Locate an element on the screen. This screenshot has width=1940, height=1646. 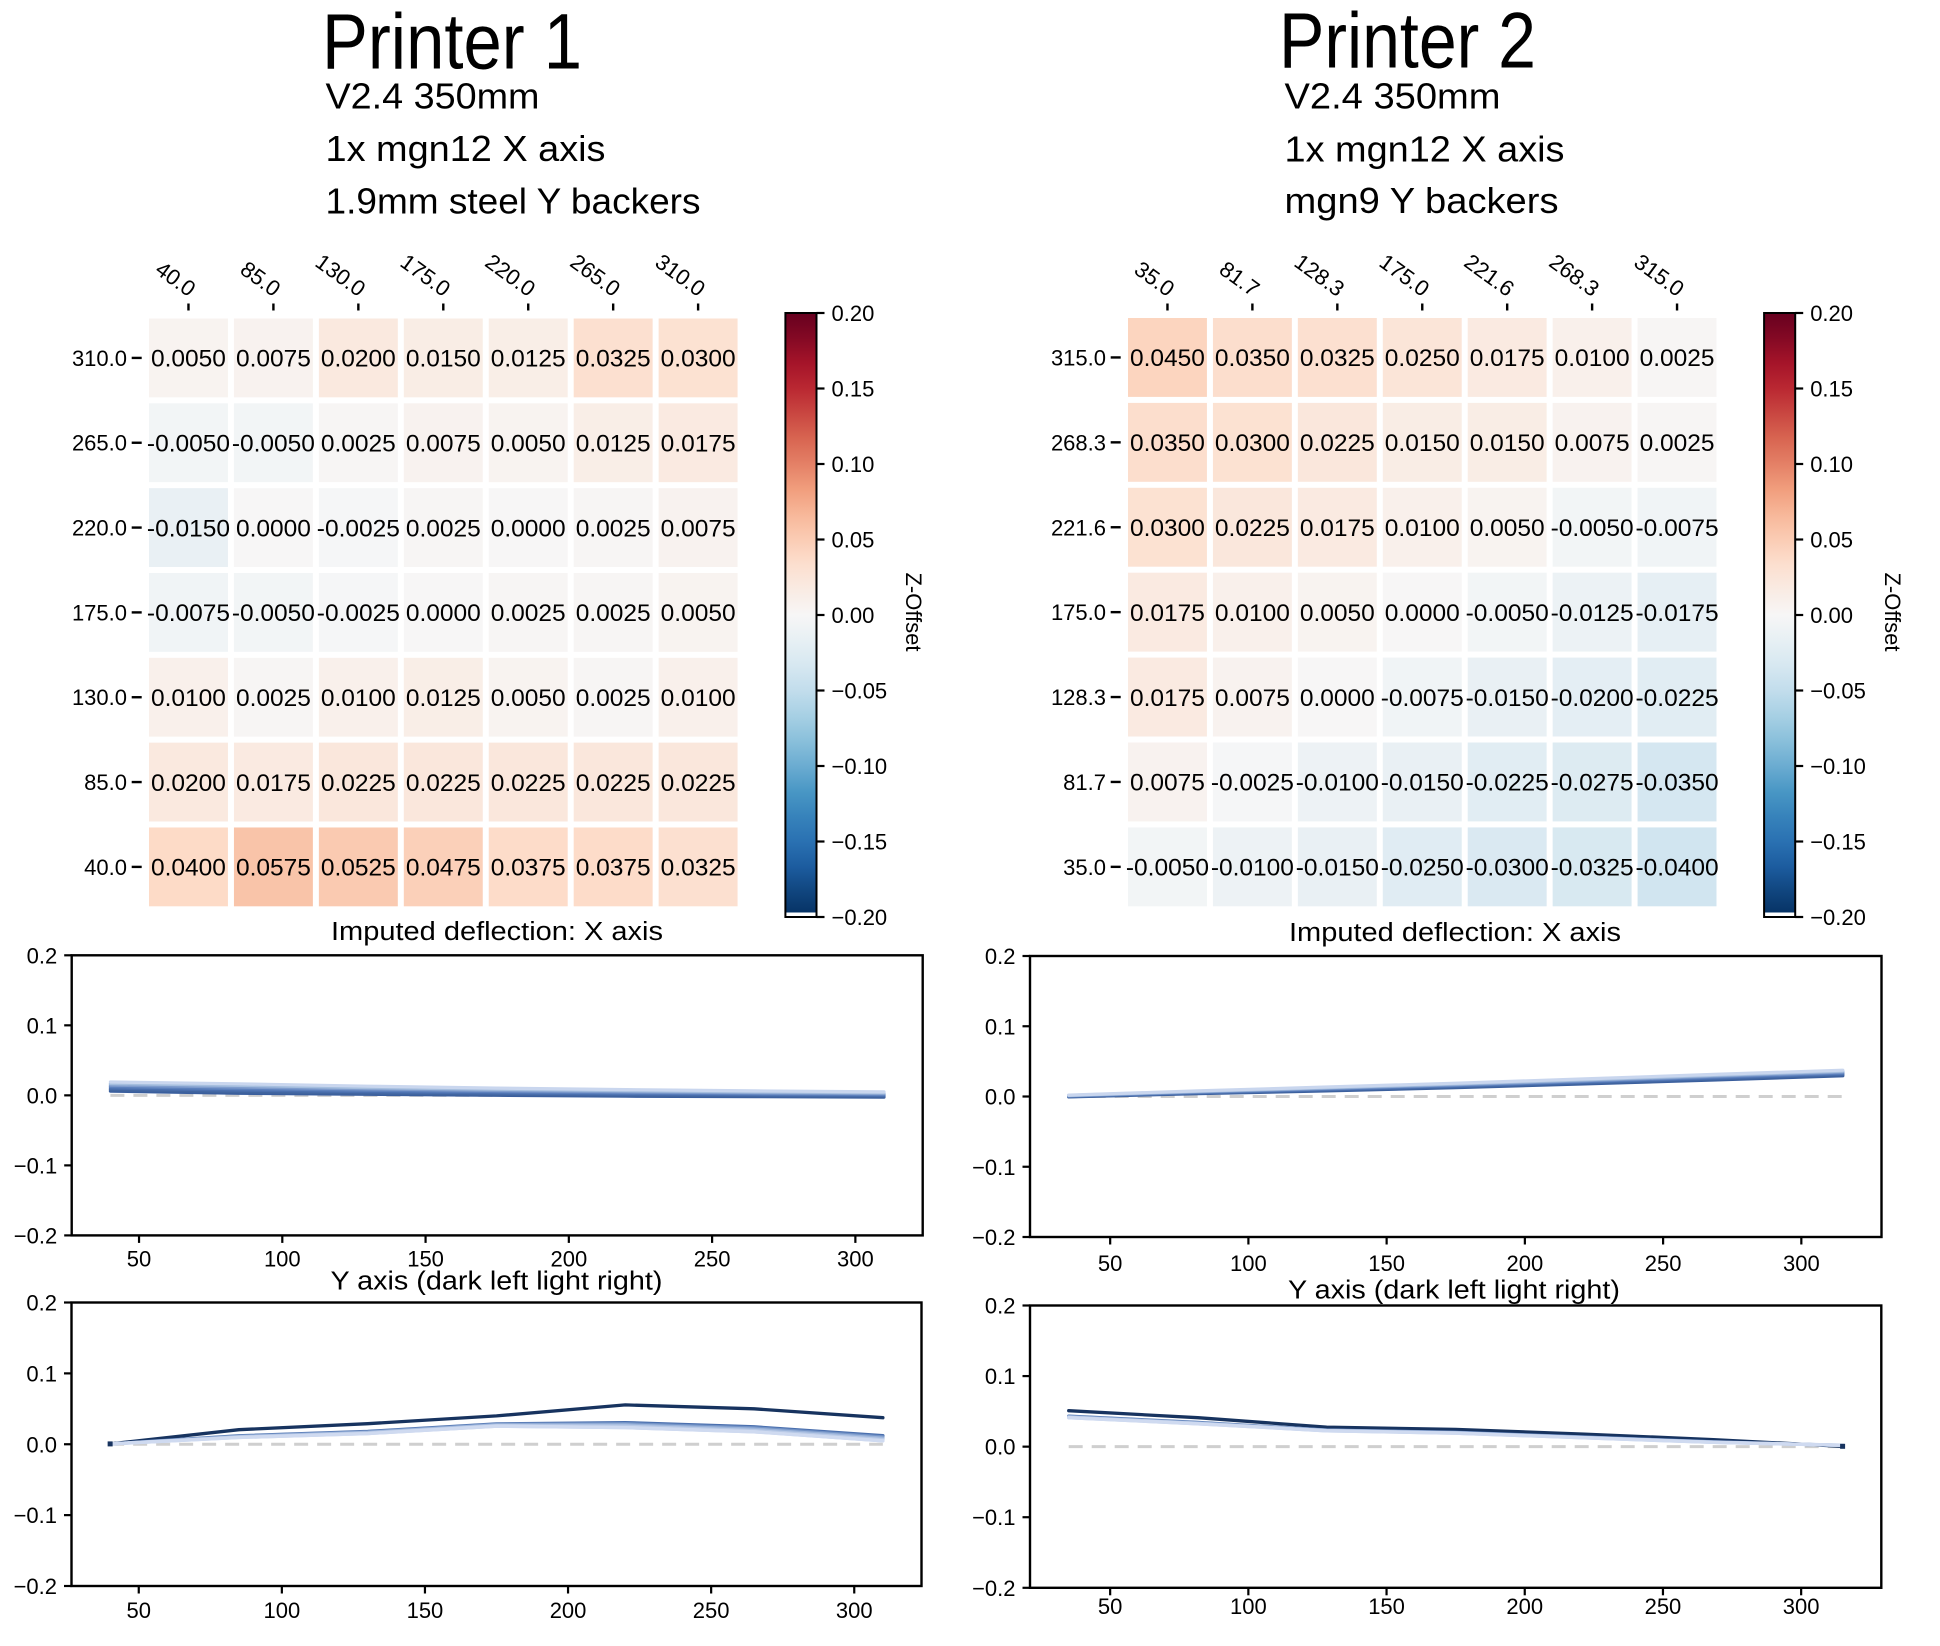
svg-text: -0.0275 is located at coordinates (1592, 783).